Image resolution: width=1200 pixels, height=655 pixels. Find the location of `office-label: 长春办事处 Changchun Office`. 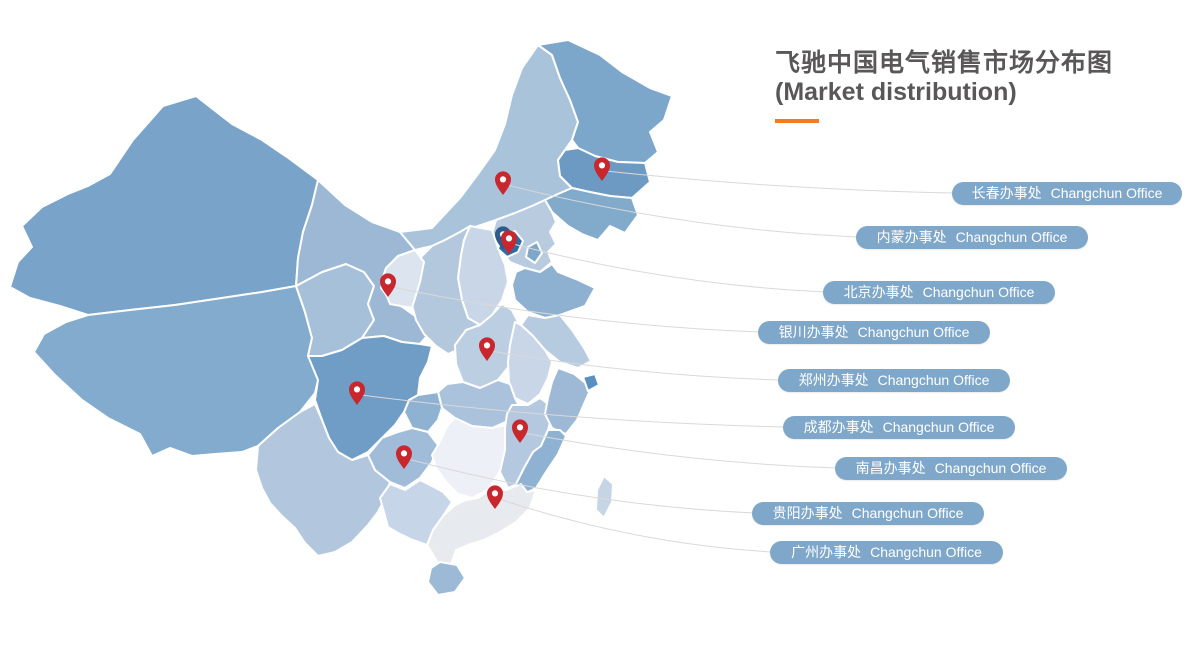

office-label: 长春办事处 Changchun Office is located at coordinates (1067, 193).